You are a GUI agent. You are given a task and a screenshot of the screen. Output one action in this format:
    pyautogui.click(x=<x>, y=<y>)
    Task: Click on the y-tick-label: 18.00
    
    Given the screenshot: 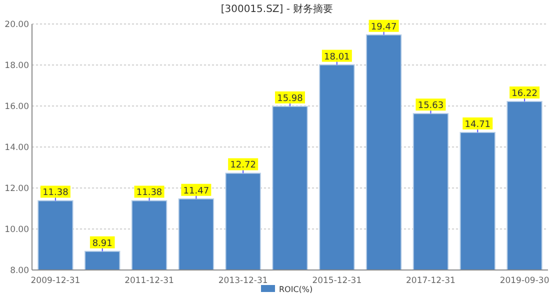 What is the action you would take?
    pyautogui.click(x=16, y=66)
    